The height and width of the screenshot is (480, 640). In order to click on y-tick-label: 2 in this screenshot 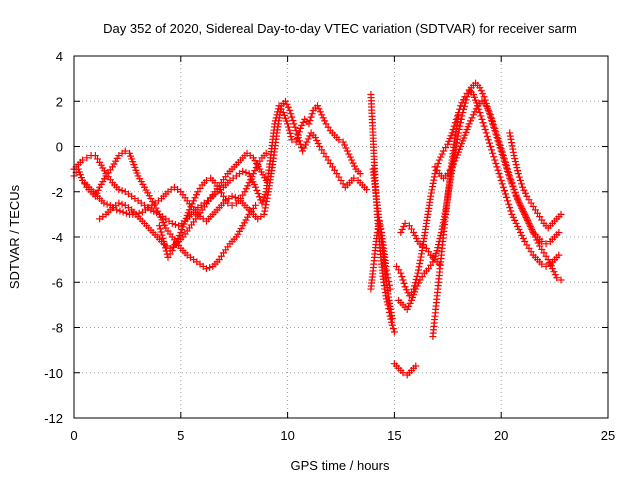, I will do `click(59, 101)`.